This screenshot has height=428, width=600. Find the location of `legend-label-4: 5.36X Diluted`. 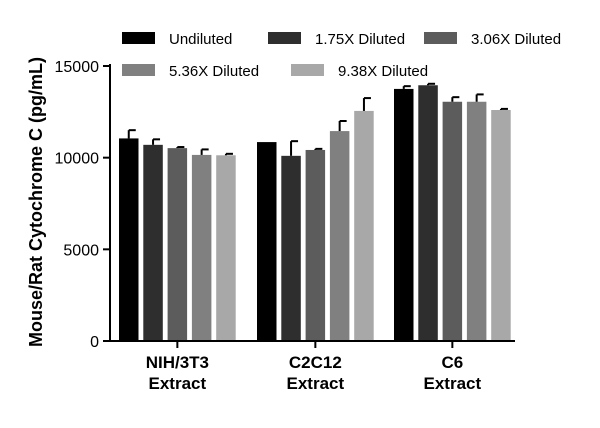

legend-label-4: 5.36X Diluted is located at coordinates (214, 71).